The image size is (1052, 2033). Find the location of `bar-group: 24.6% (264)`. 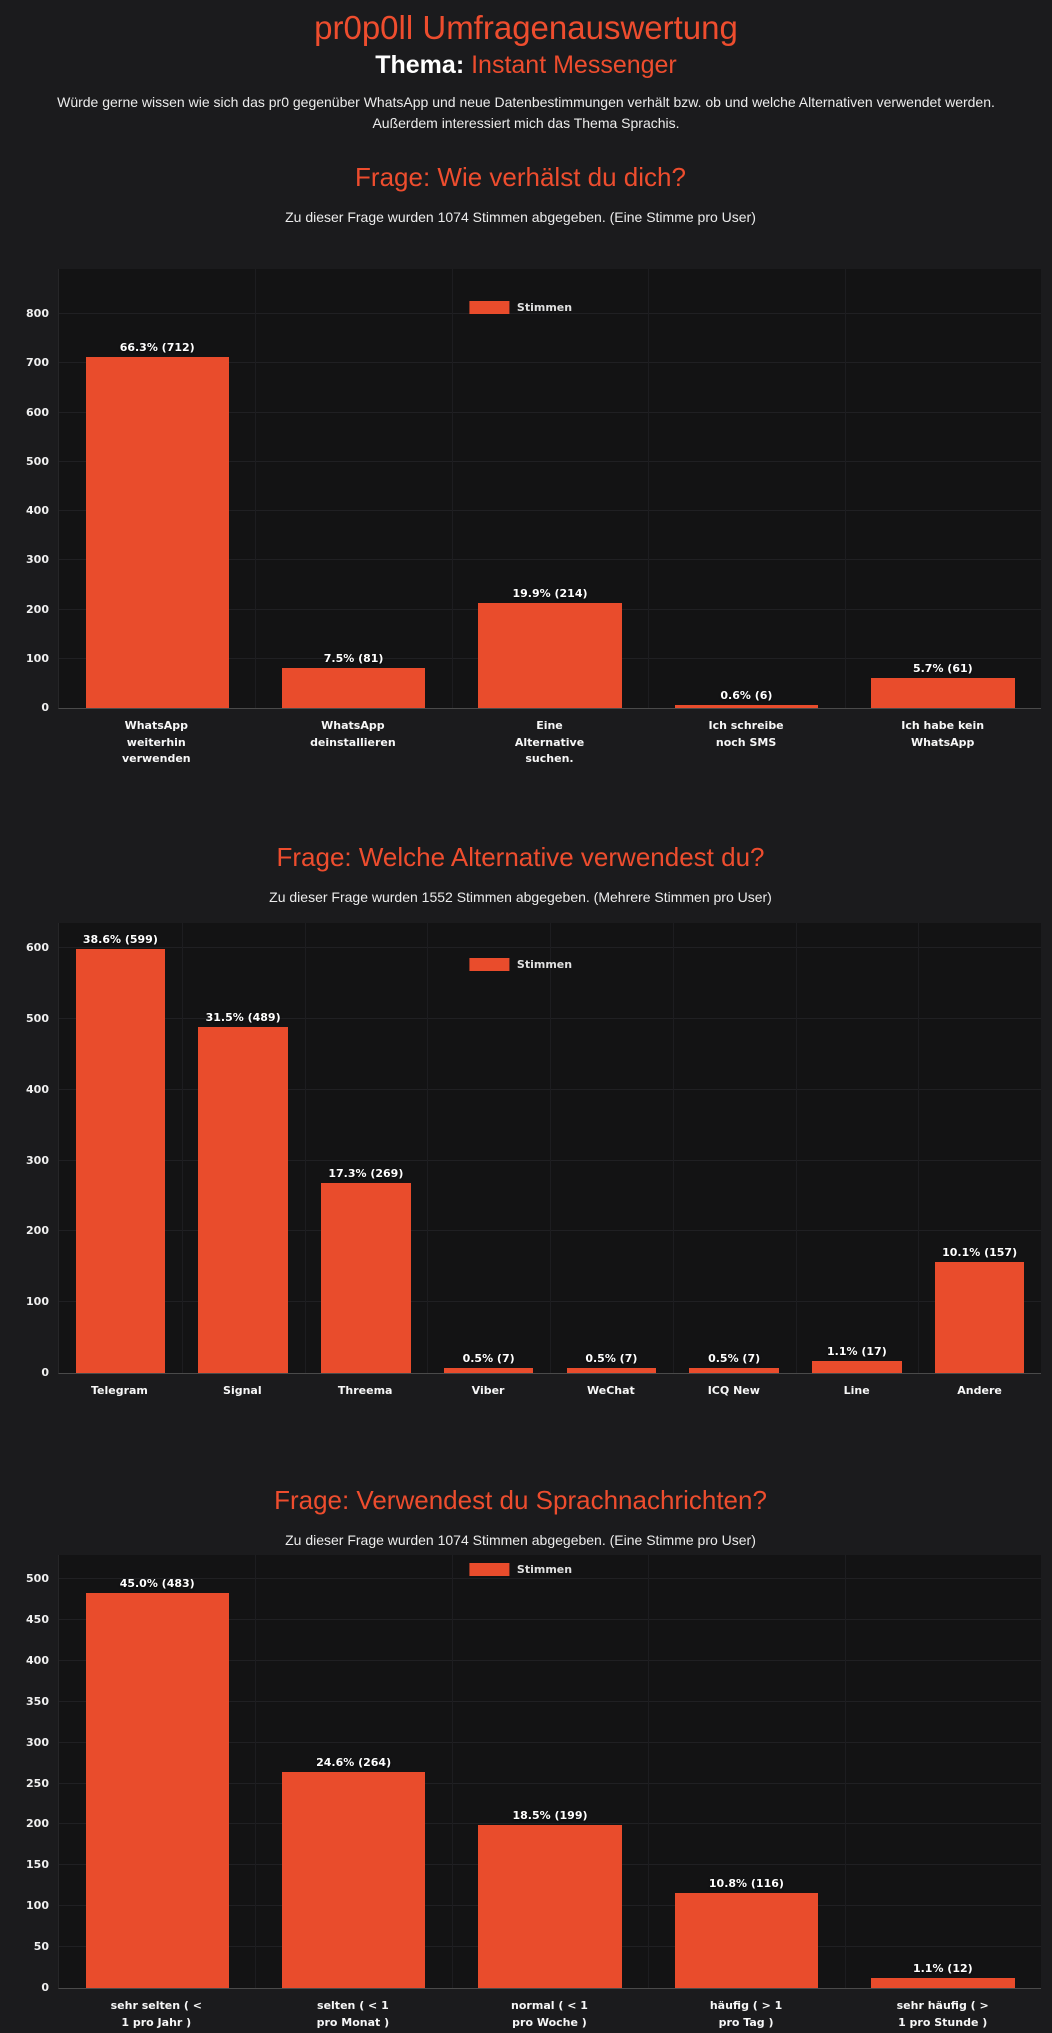

bar-group: 24.6% (264) is located at coordinates (353, 1772).